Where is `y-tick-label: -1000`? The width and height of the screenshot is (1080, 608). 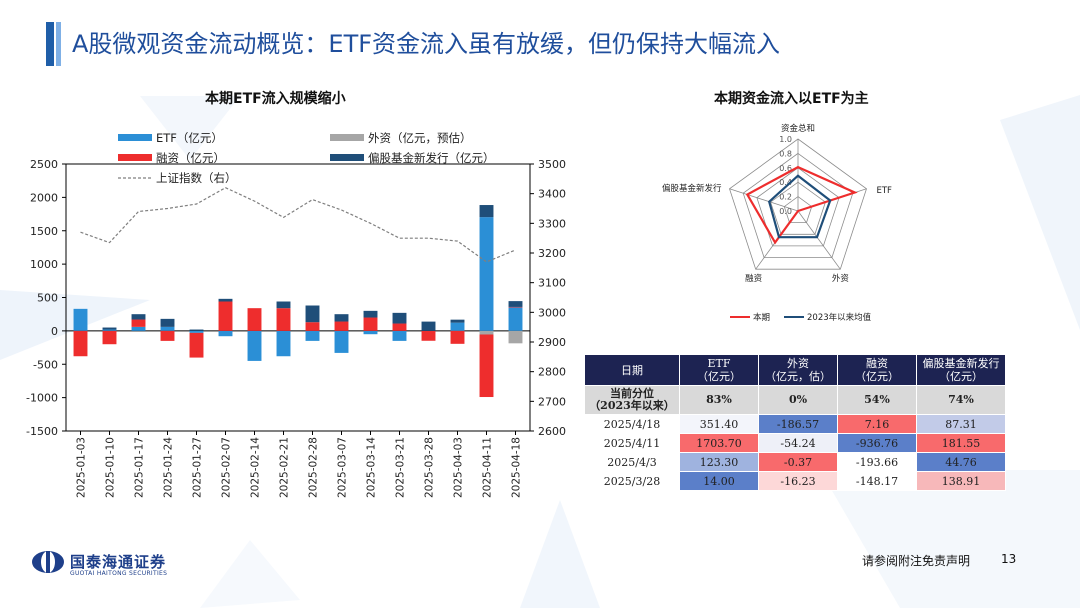
y-tick-label: -1000 is located at coordinates (42, 398).